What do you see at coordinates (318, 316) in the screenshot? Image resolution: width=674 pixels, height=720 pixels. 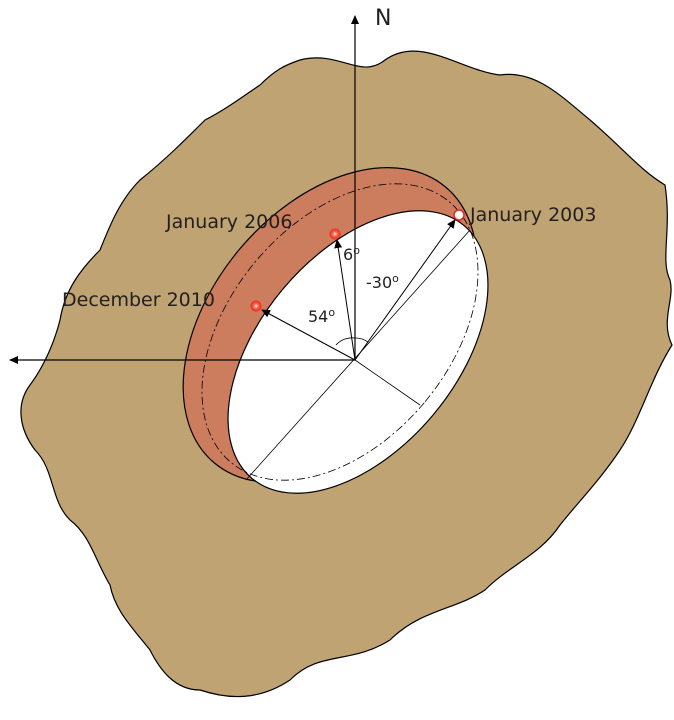 I see `angle-value: 54` at bounding box center [318, 316].